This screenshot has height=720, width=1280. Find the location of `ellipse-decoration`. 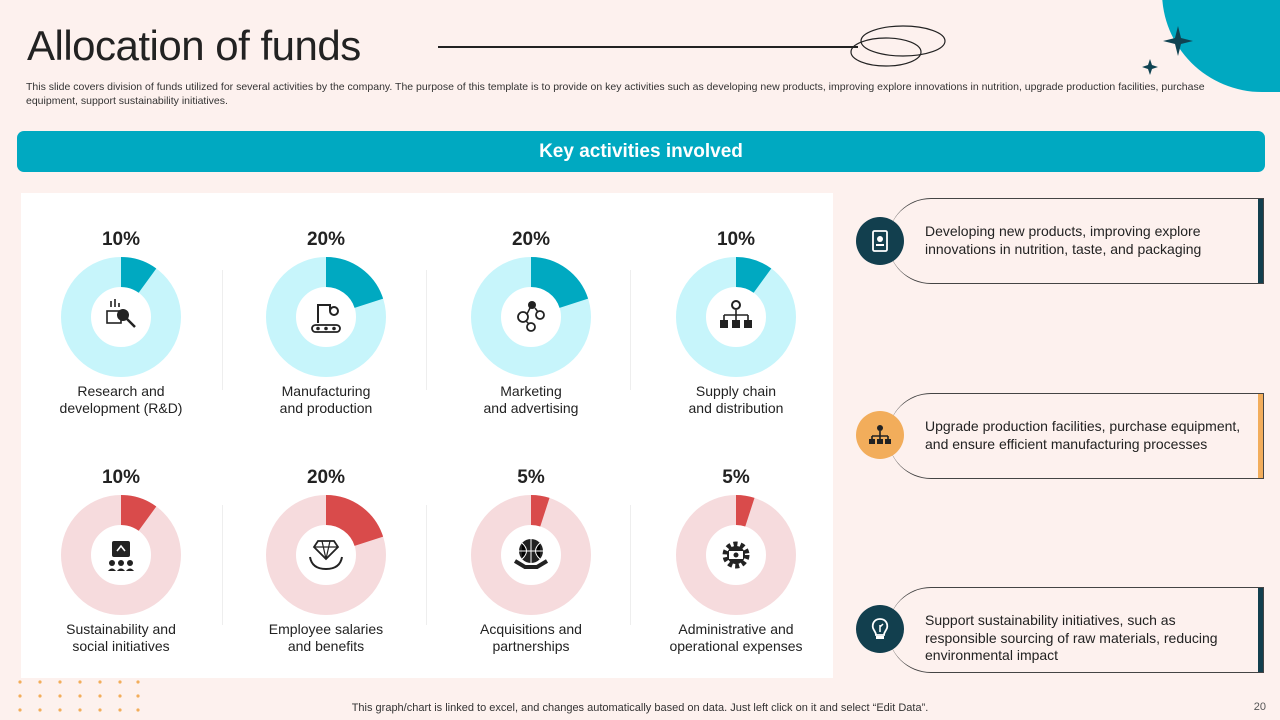

ellipse-decoration is located at coordinates (898, 46).